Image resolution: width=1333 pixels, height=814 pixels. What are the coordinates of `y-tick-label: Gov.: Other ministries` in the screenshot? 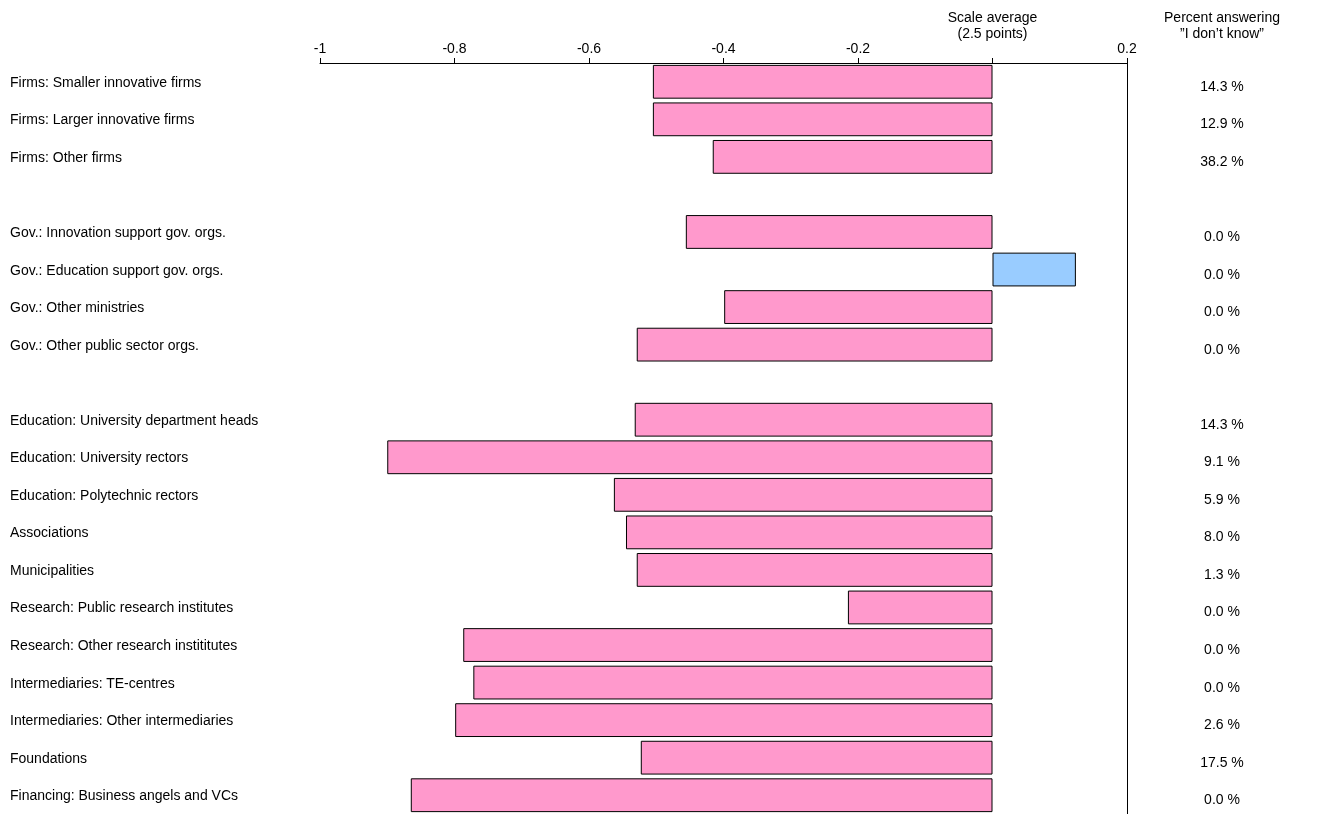 It's located at (77, 307).